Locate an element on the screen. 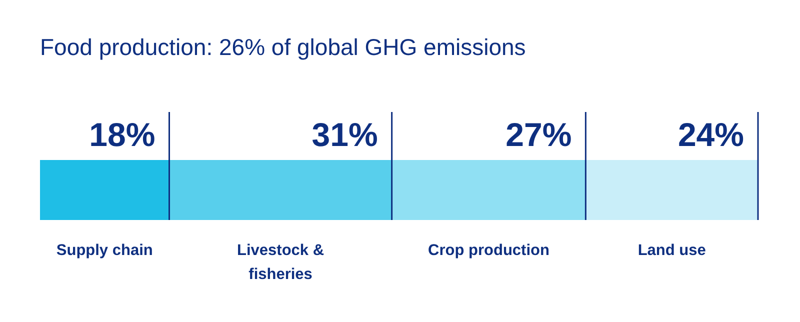  data-label: 27% is located at coordinates (539, 134).